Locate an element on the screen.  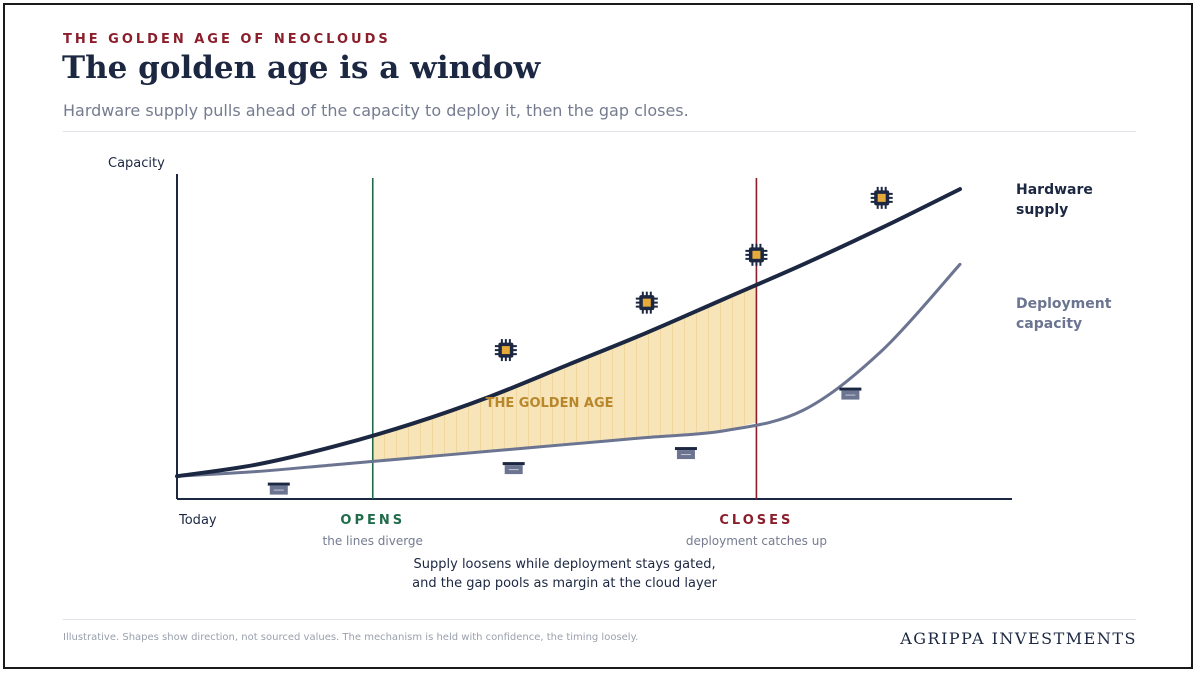
legend-deployment-capacity-line-2: capacity is located at coordinates (1049, 324).